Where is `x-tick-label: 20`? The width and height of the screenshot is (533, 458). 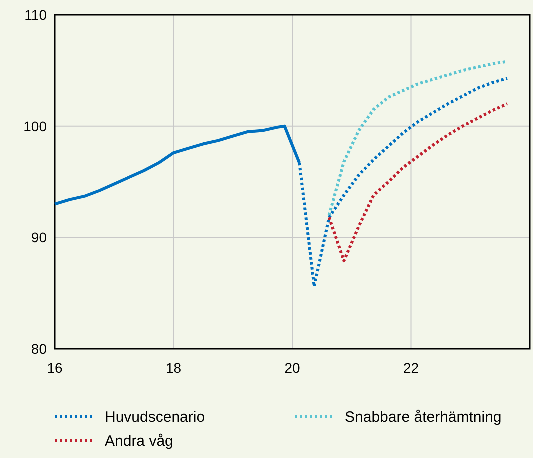
x-tick-label: 20 is located at coordinates (292, 368).